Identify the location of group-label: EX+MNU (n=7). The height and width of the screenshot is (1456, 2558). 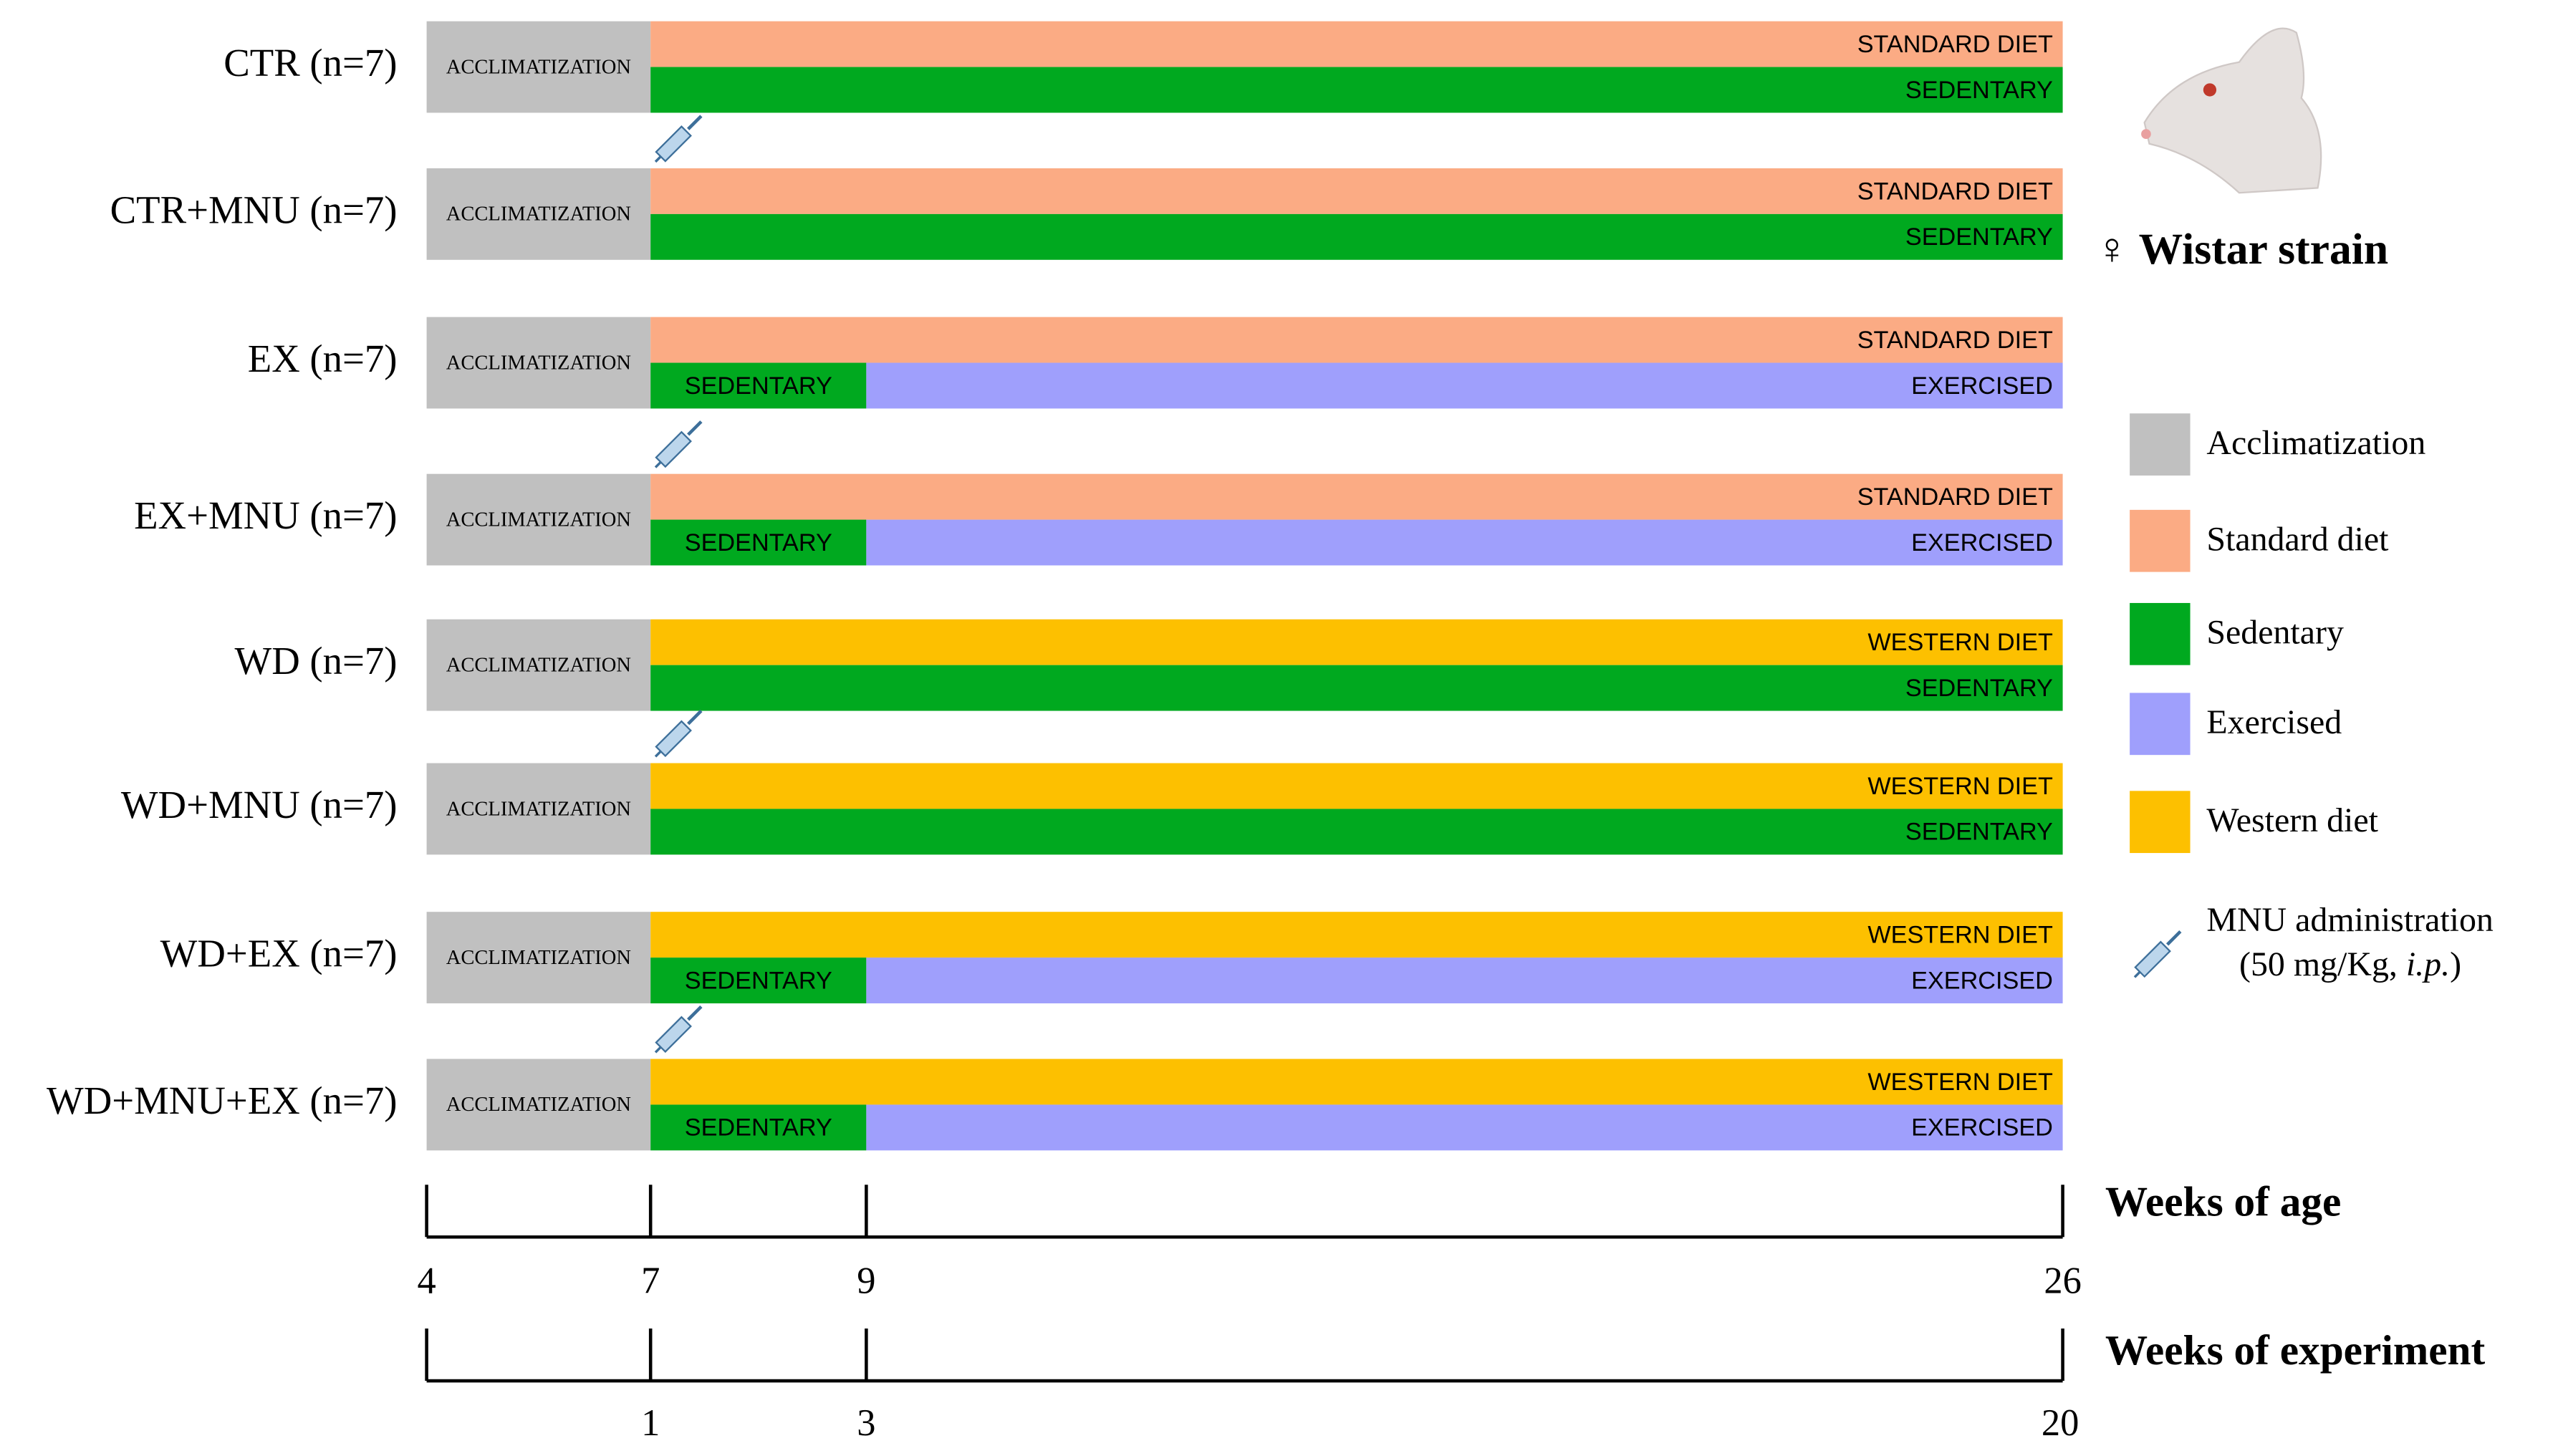
(265, 515).